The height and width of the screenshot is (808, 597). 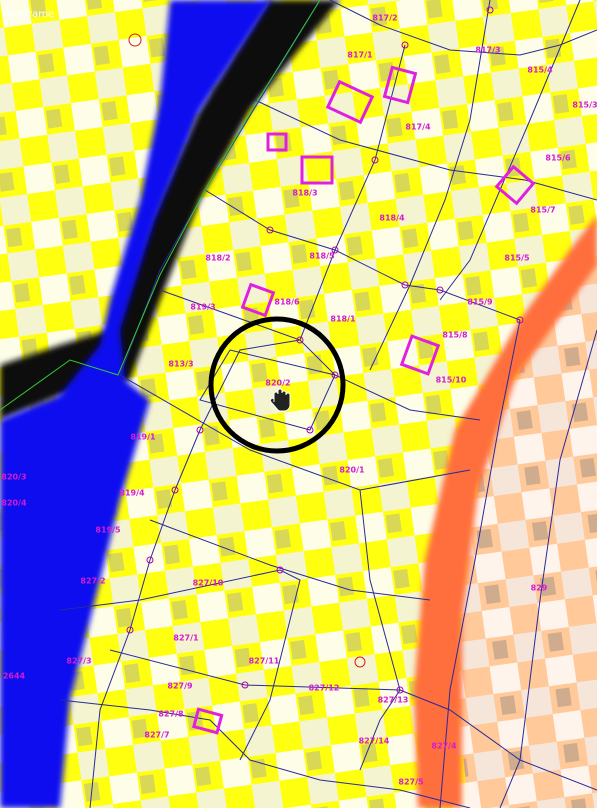 I want to click on parcel-label: 815/9, so click(x=480, y=302).